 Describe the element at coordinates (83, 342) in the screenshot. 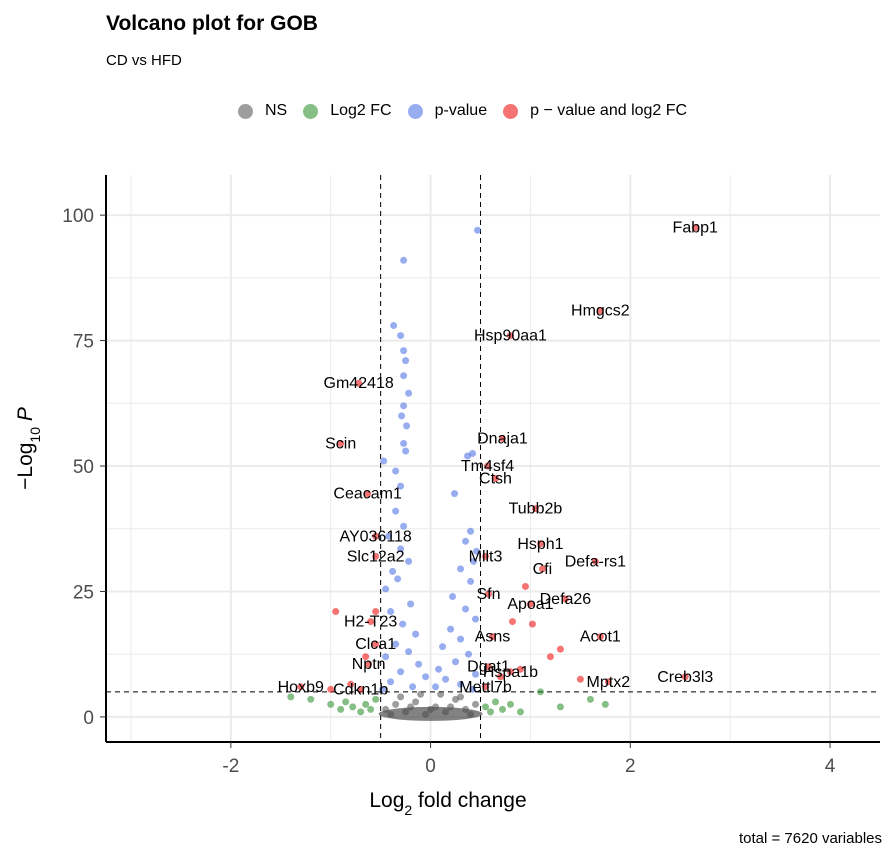

I see `y-tick-label: 75` at that location.